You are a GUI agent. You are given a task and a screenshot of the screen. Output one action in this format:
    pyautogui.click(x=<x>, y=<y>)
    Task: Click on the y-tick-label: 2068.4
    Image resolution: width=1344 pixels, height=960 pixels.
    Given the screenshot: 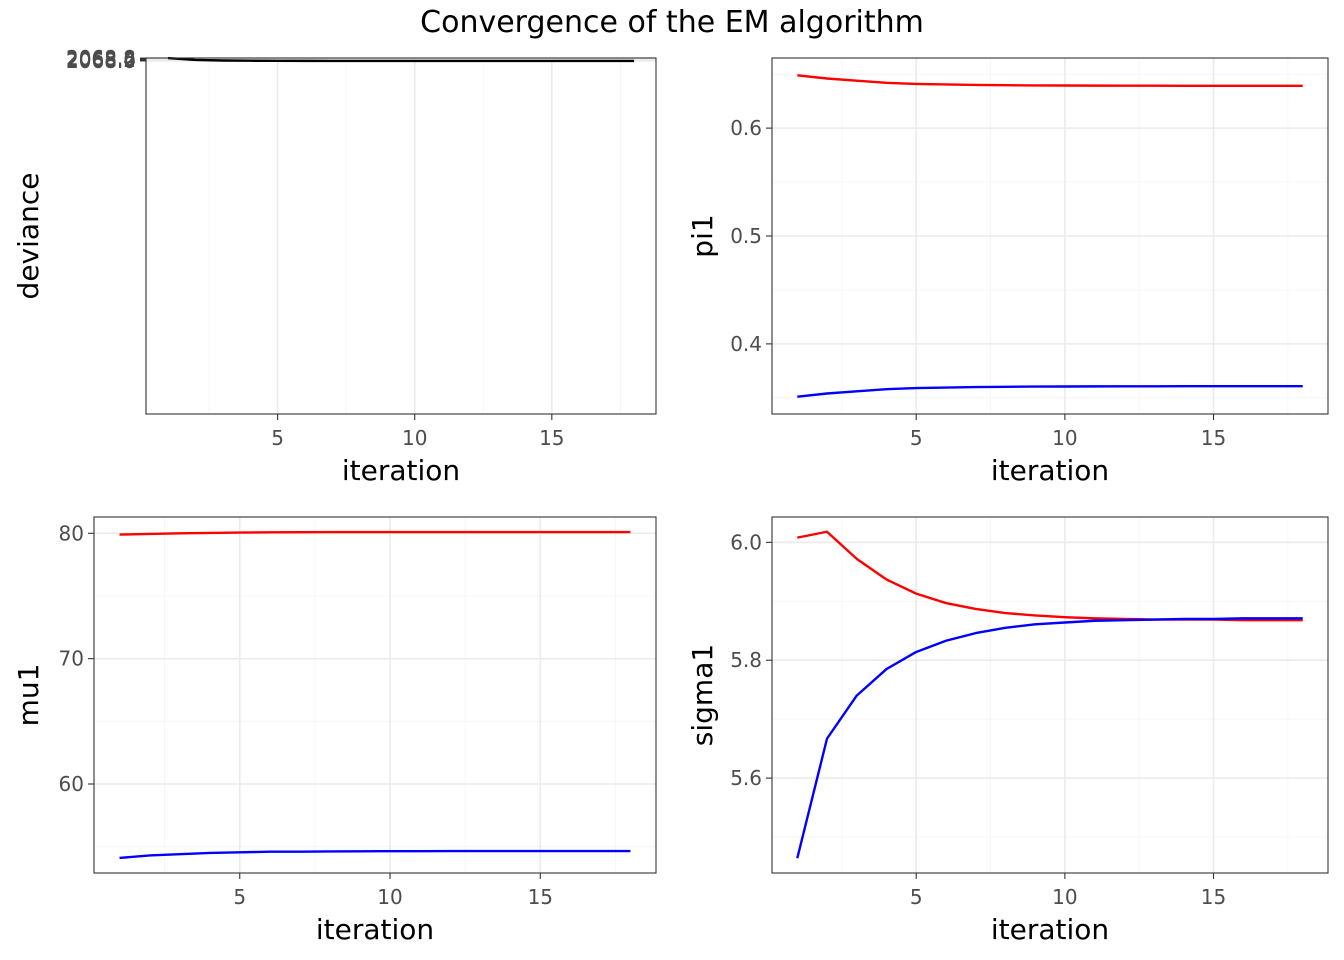 What is the action you would take?
    pyautogui.click(x=101, y=60)
    